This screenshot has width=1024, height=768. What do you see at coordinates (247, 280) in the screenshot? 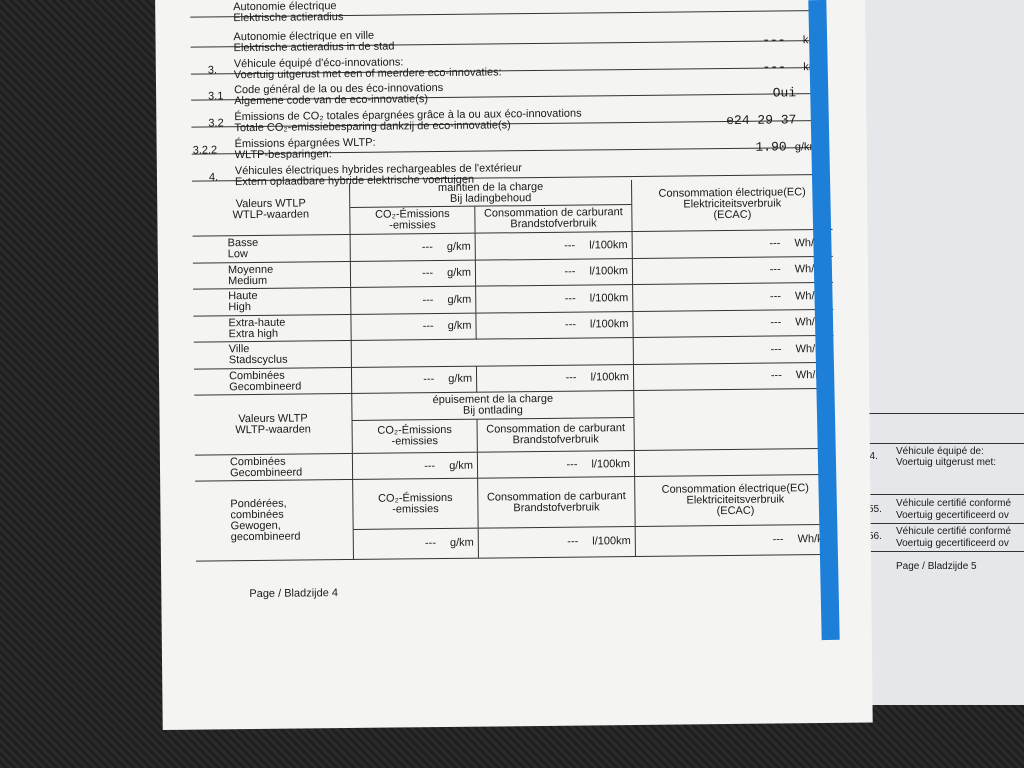
I see `cell-text: Medium` at bounding box center [247, 280].